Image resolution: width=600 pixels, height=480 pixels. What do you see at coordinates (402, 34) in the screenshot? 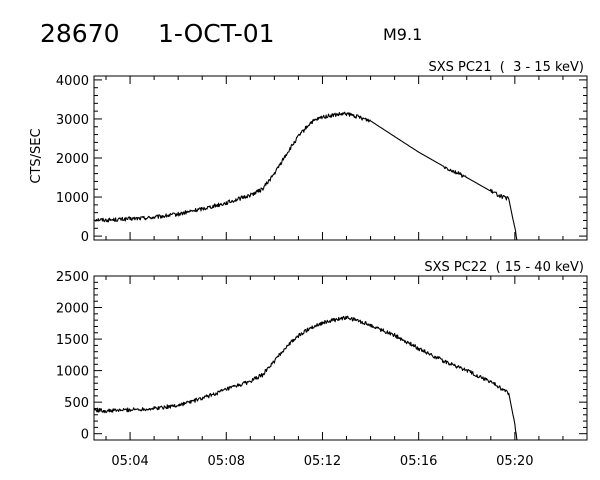
I see `flare-class: M9.1` at bounding box center [402, 34].